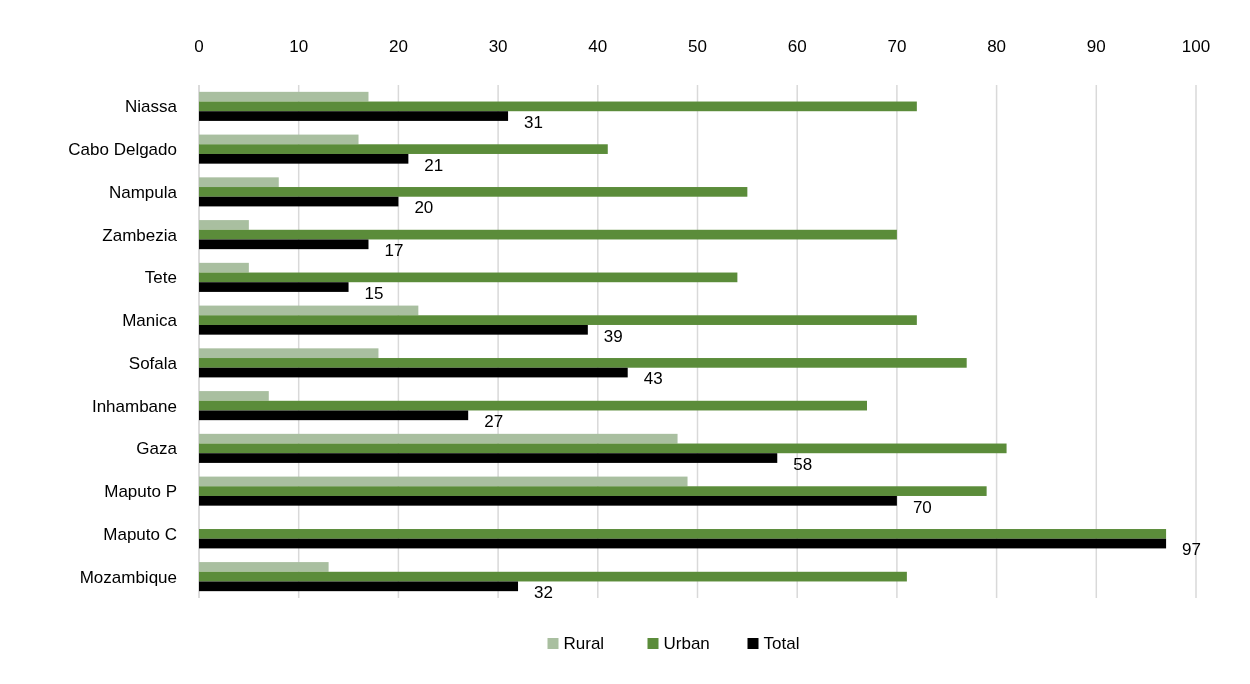 The image size is (1250, 684). Describe the element at coordinates (584, 643) in the screenshot. I see `legend-label: Rural` at that location.